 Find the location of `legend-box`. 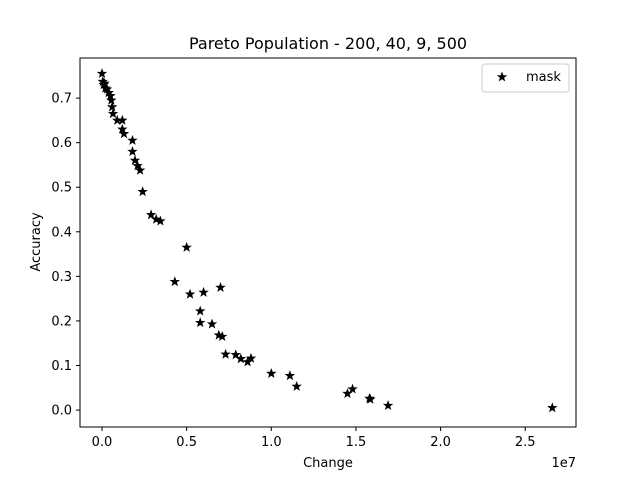

legend-box is located at coordinates (525, 78).